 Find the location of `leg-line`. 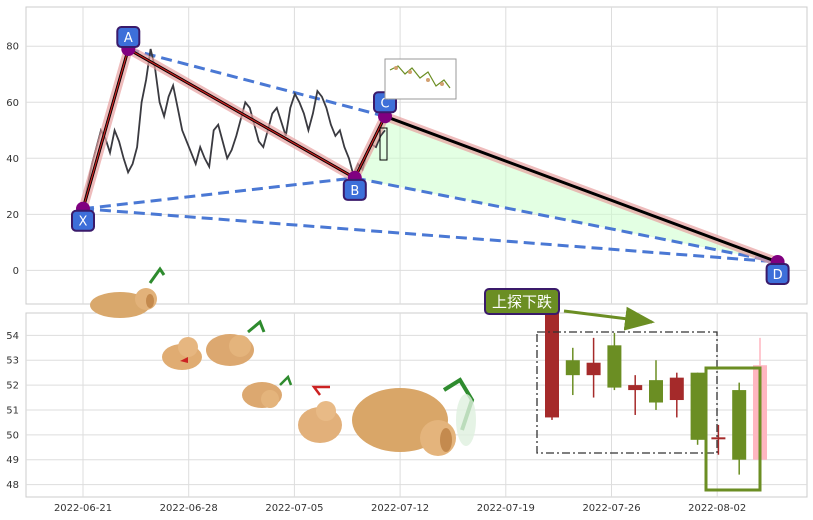

leg-line is located at coordinates (581, 189).